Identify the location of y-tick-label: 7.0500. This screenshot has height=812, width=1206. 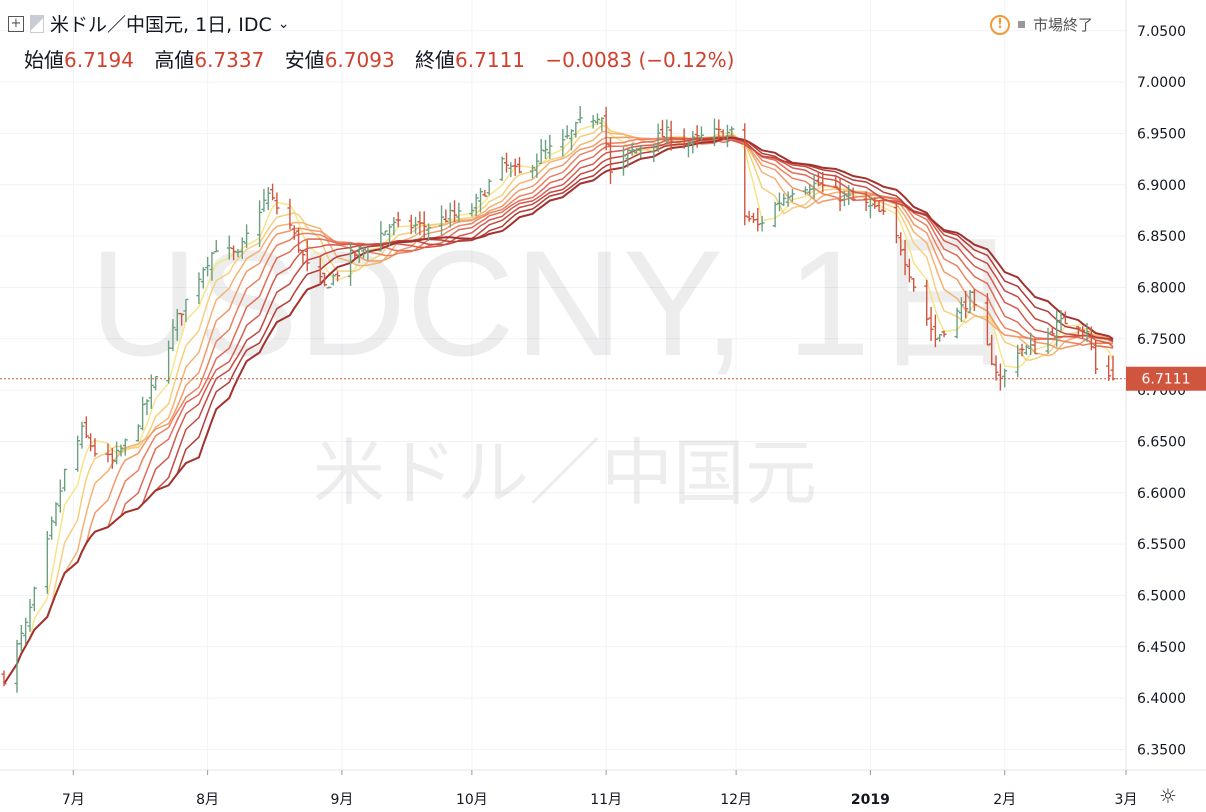
(1161, 32).